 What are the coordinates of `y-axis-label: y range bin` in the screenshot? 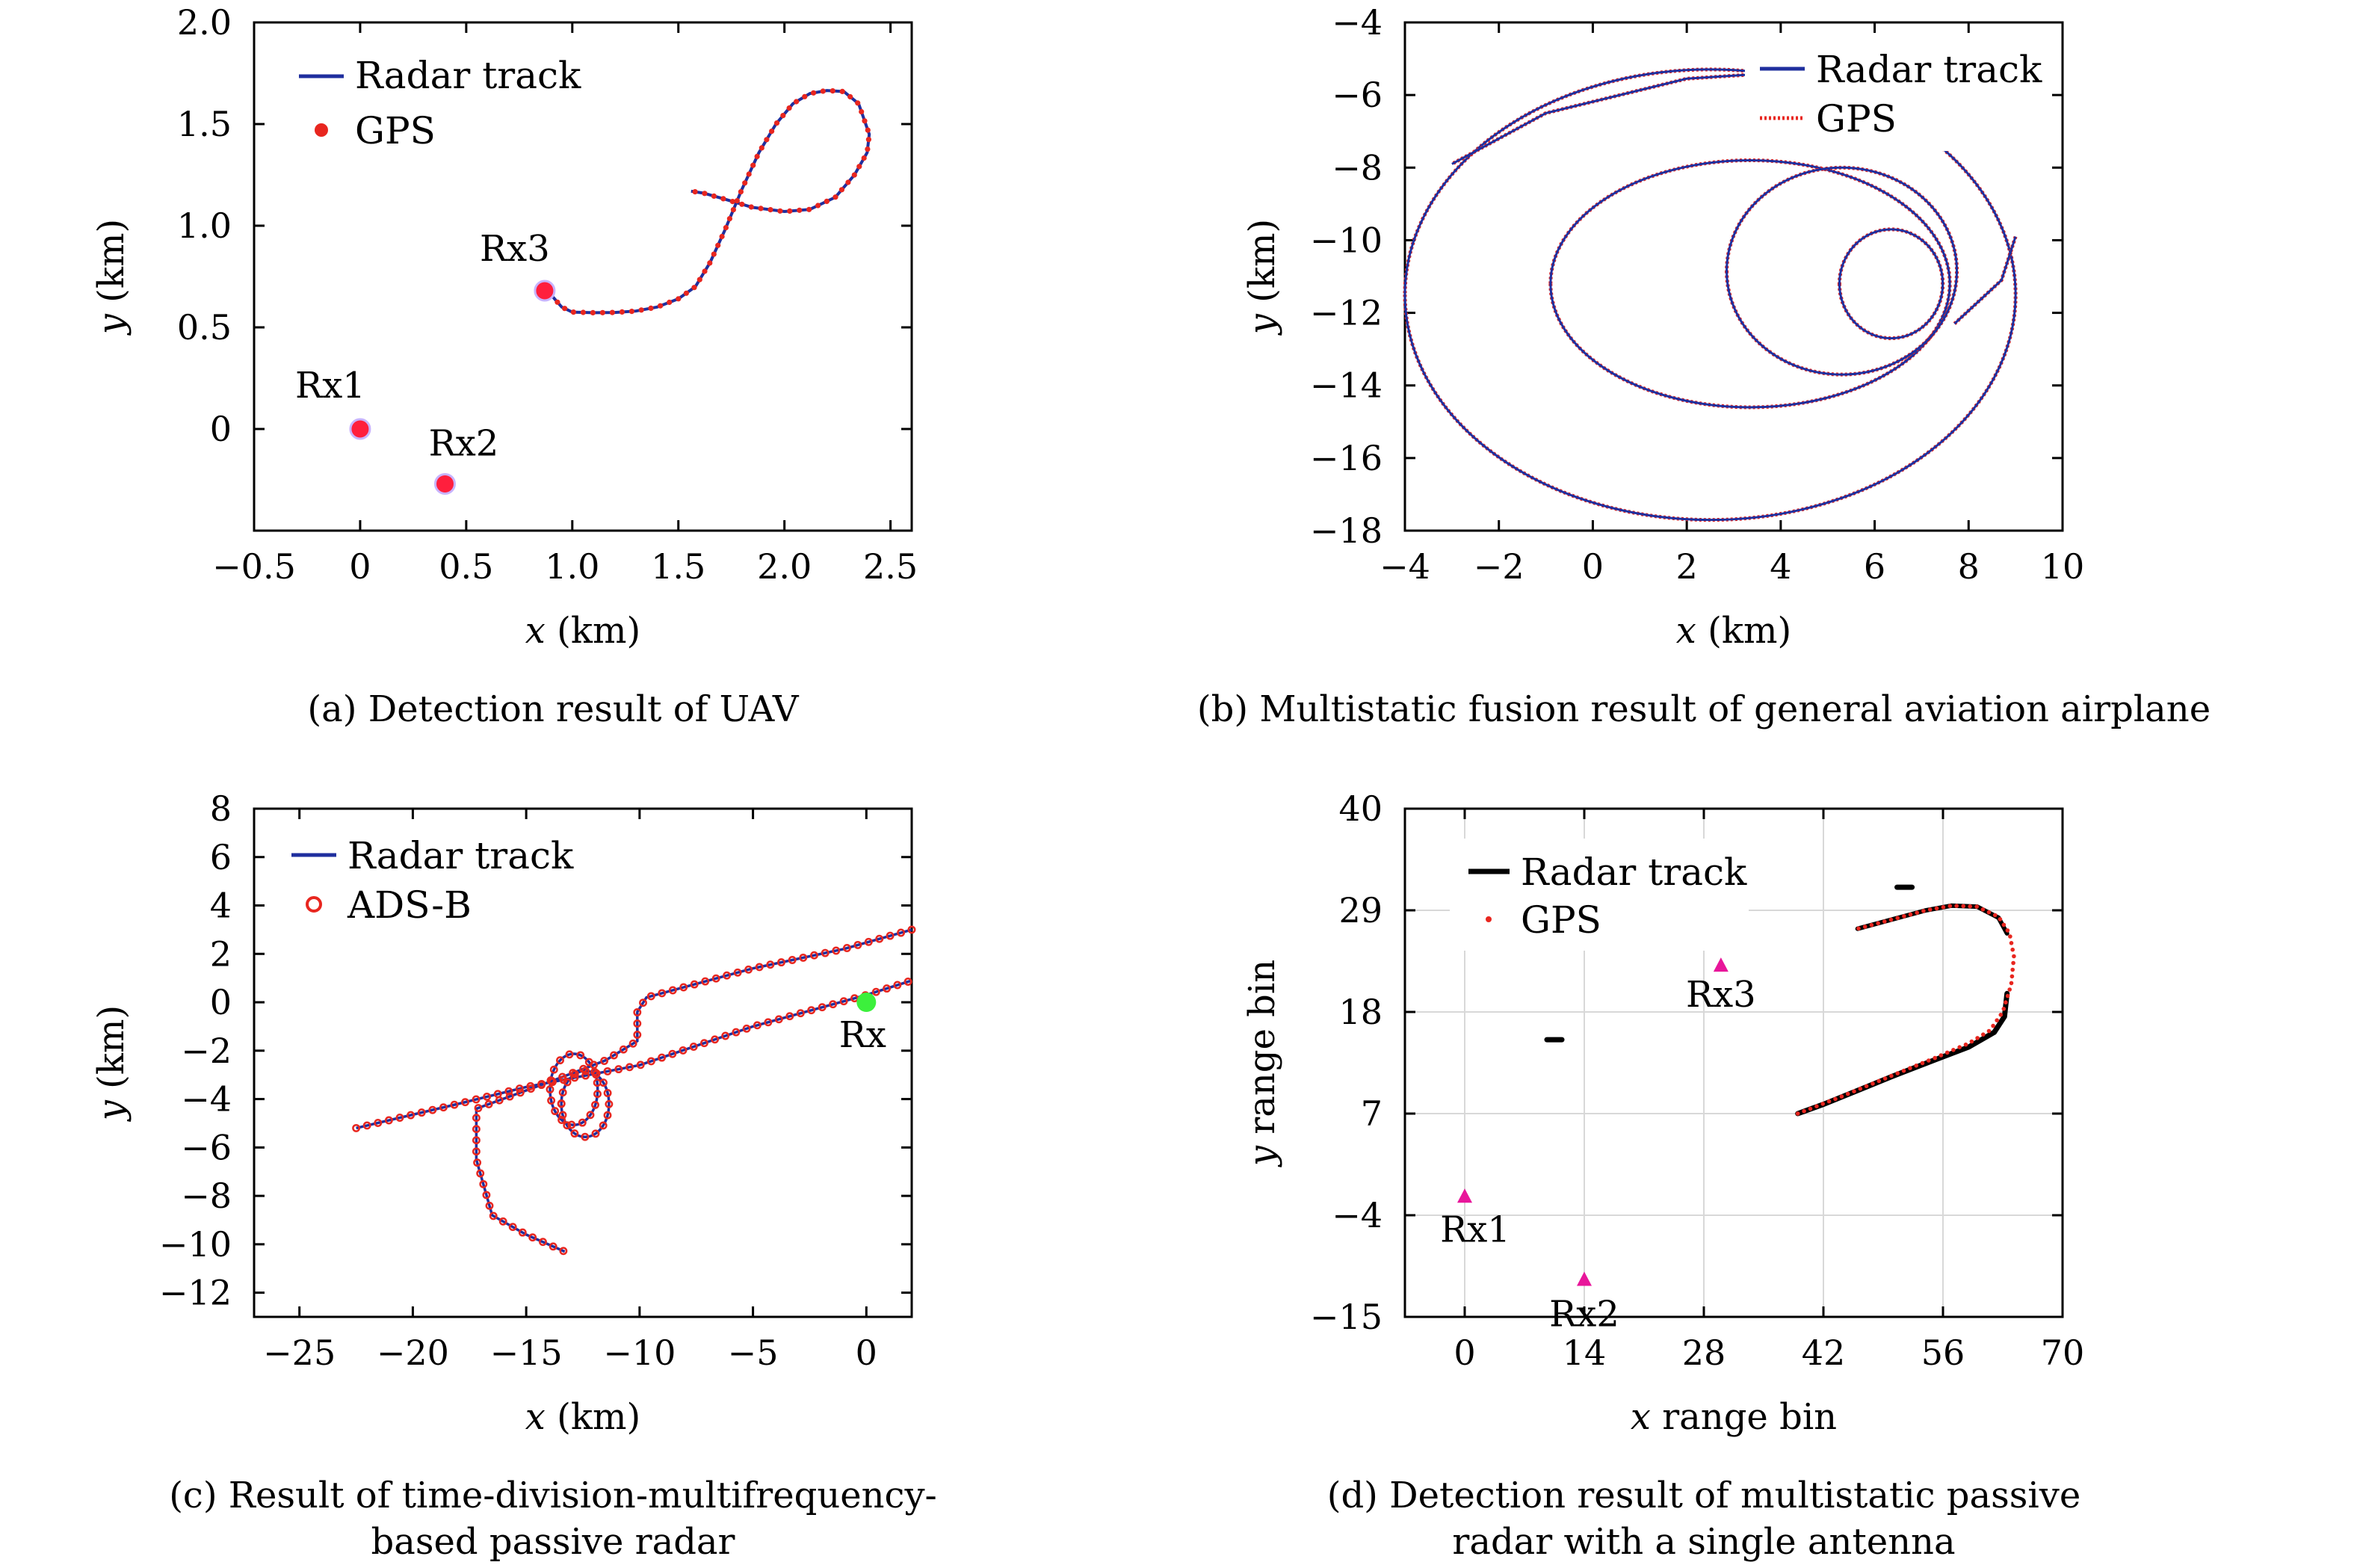 It's located at (1262, 1063).